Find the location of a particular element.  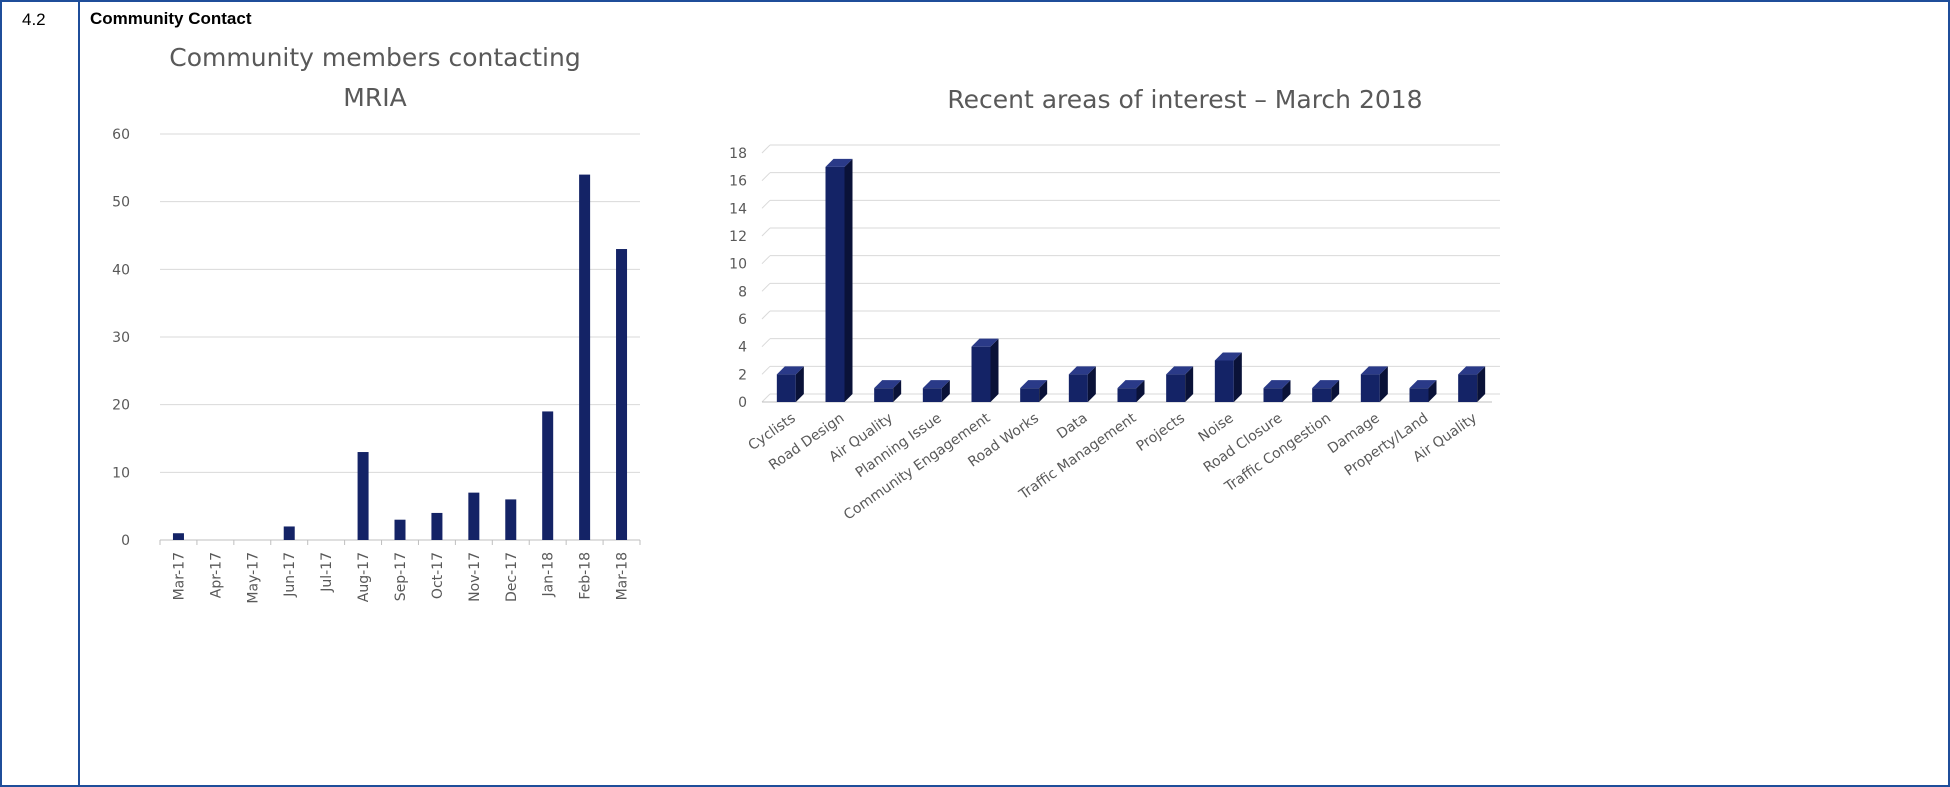

section-title: Community Contact is located at coordinates (171, 18).